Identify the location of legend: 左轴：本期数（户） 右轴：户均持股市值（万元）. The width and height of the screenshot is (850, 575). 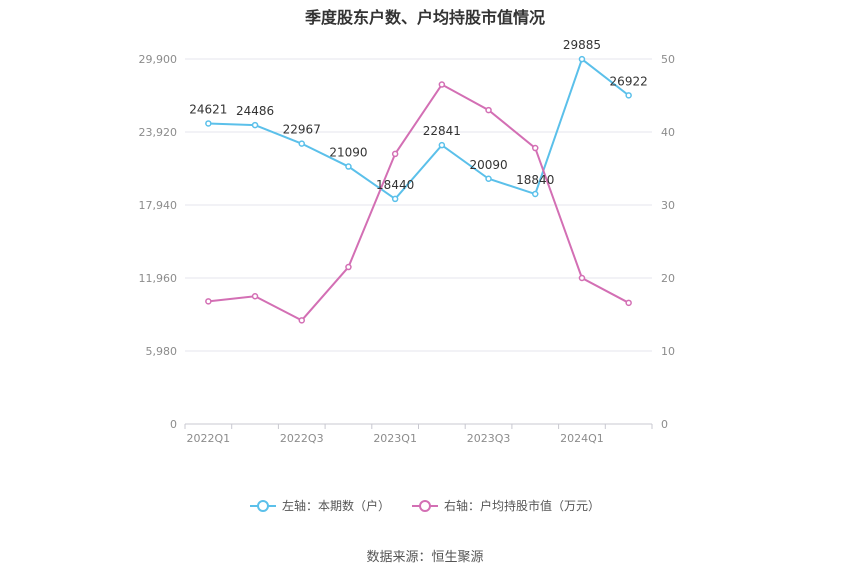
(425, 505).